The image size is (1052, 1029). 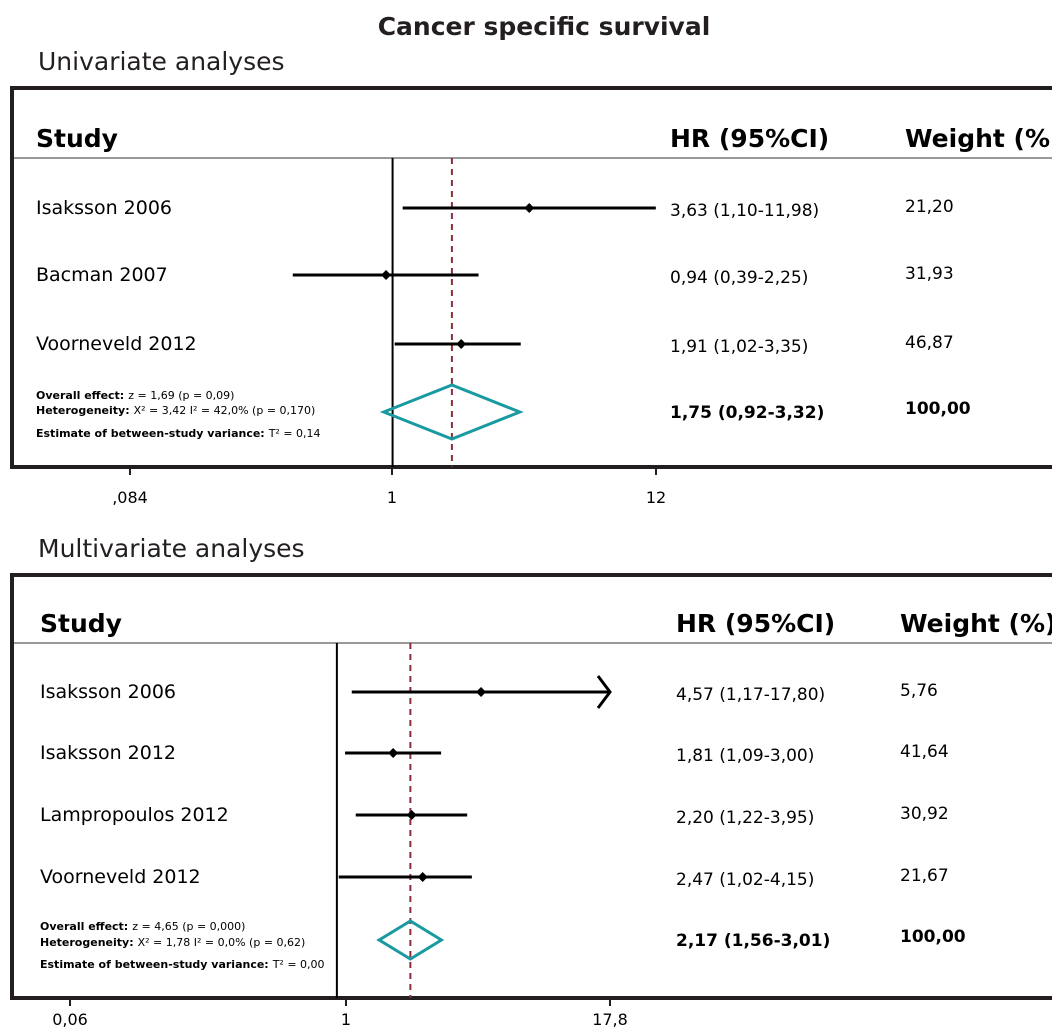 What do you see at coordinates (222, 942) in the screenshot?
I see `heterogeneity-stat-value: X² = 1,78 I² = 0,0% (p = 0,62)` at bounding box center [222, 942].